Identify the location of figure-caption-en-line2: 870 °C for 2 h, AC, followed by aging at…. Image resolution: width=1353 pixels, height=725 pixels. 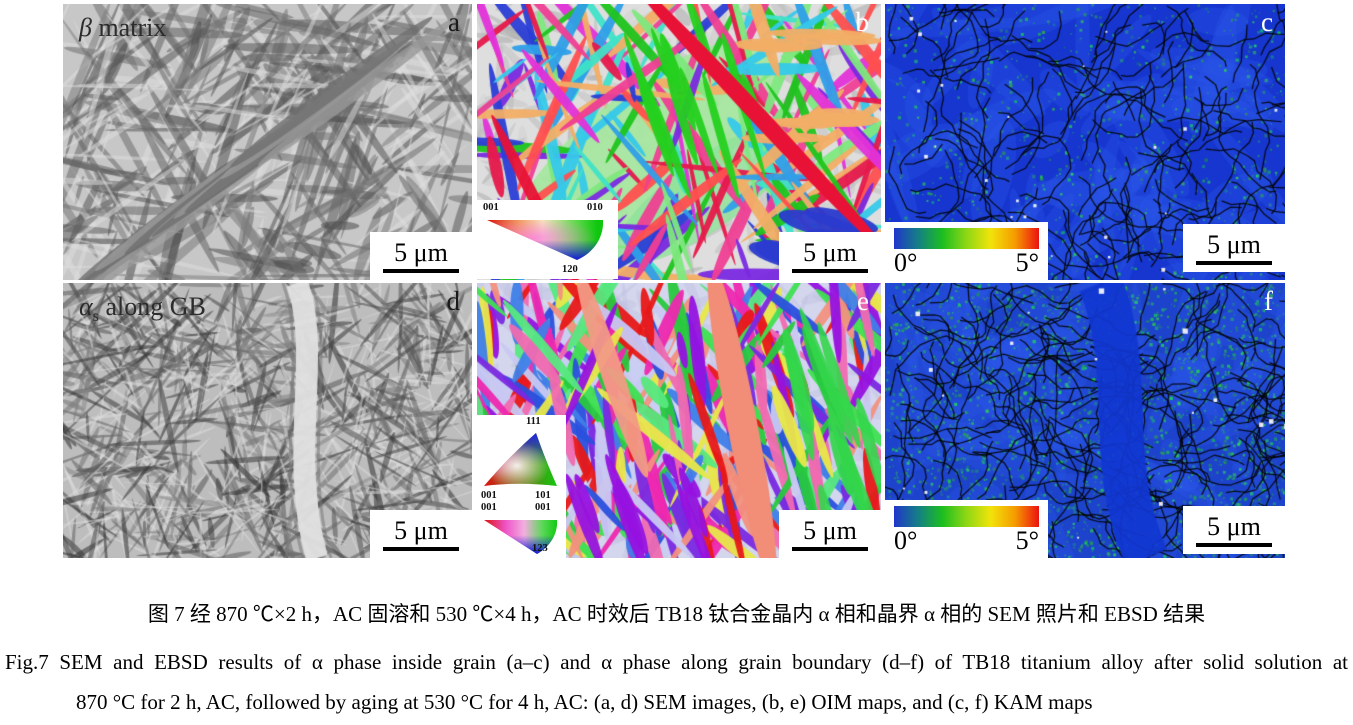
(584, 702).